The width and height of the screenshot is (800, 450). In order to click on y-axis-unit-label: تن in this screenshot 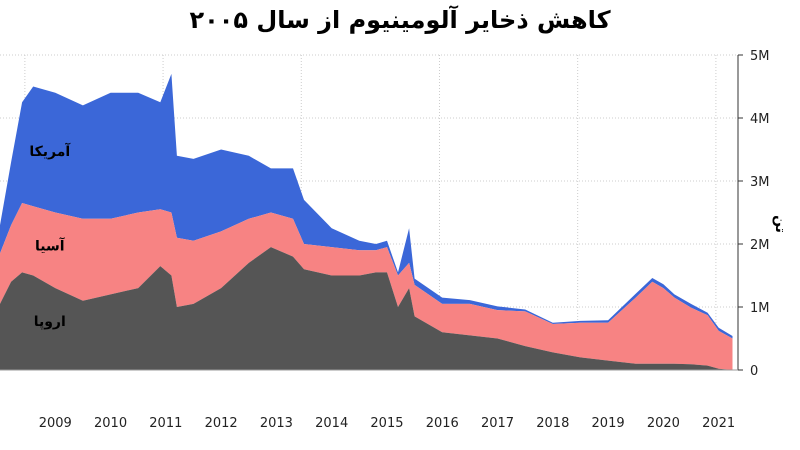, I will do `click(780, 224)`.